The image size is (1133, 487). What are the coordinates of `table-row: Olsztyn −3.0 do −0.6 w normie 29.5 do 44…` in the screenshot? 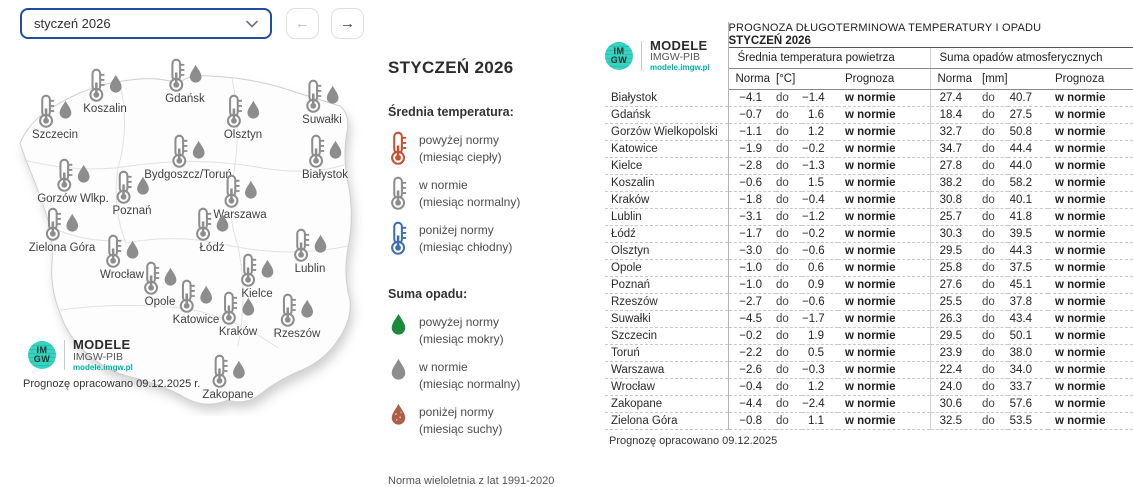 It's located at (869, 251).